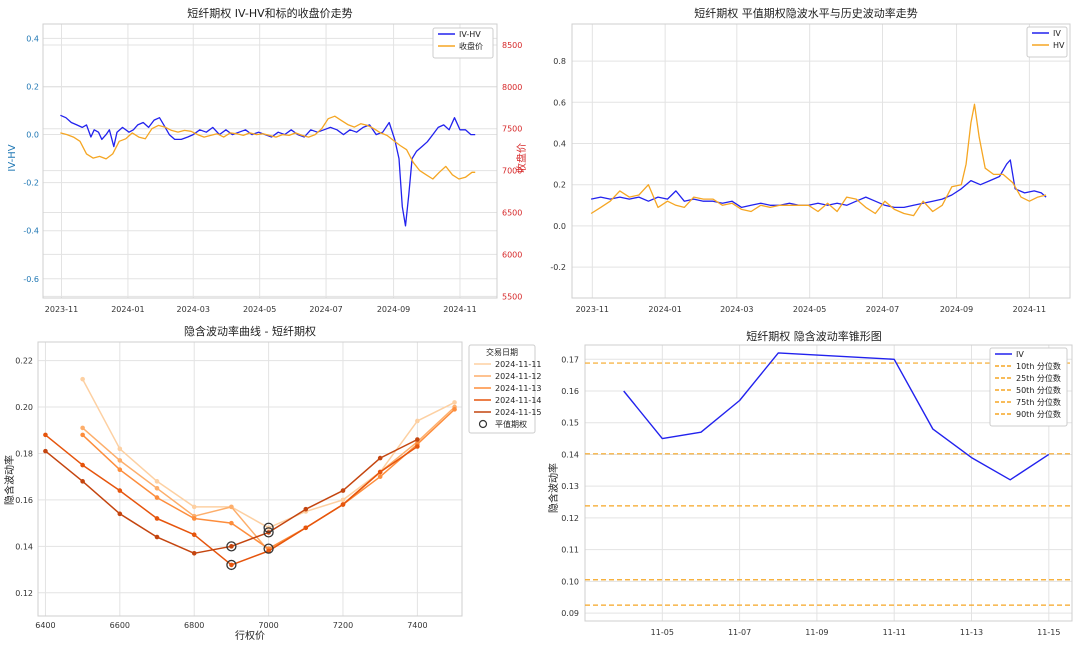  What do you see at coordinates (24, 453) in the screenshot?
I see `y-tick-label: 0.18` at bounding box center [24, 453].